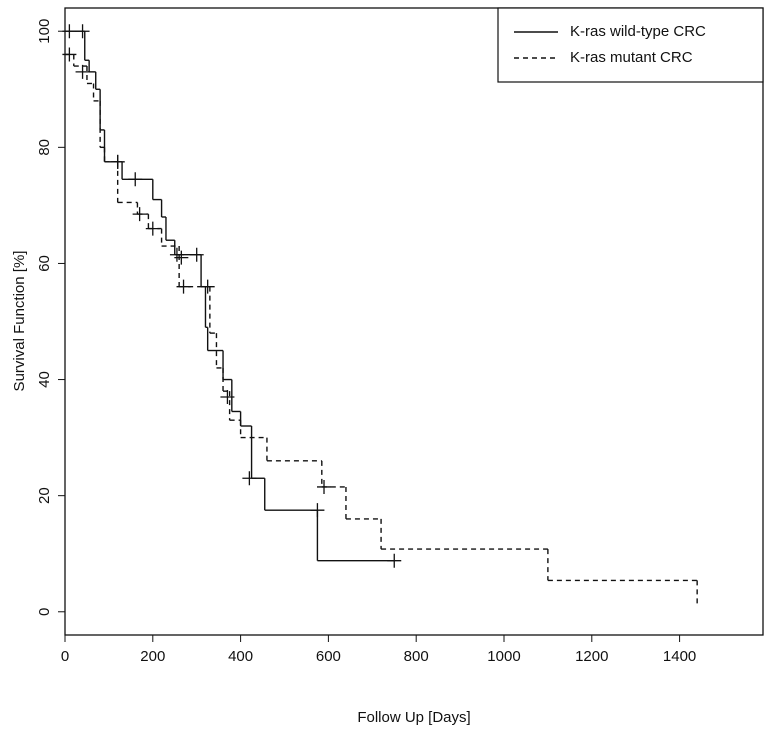 The image size is (765, 731). Describe the element at coordinates (413, 717) in the screenshot. I see `x-axis-label: Follow Up [Days]` at that location.